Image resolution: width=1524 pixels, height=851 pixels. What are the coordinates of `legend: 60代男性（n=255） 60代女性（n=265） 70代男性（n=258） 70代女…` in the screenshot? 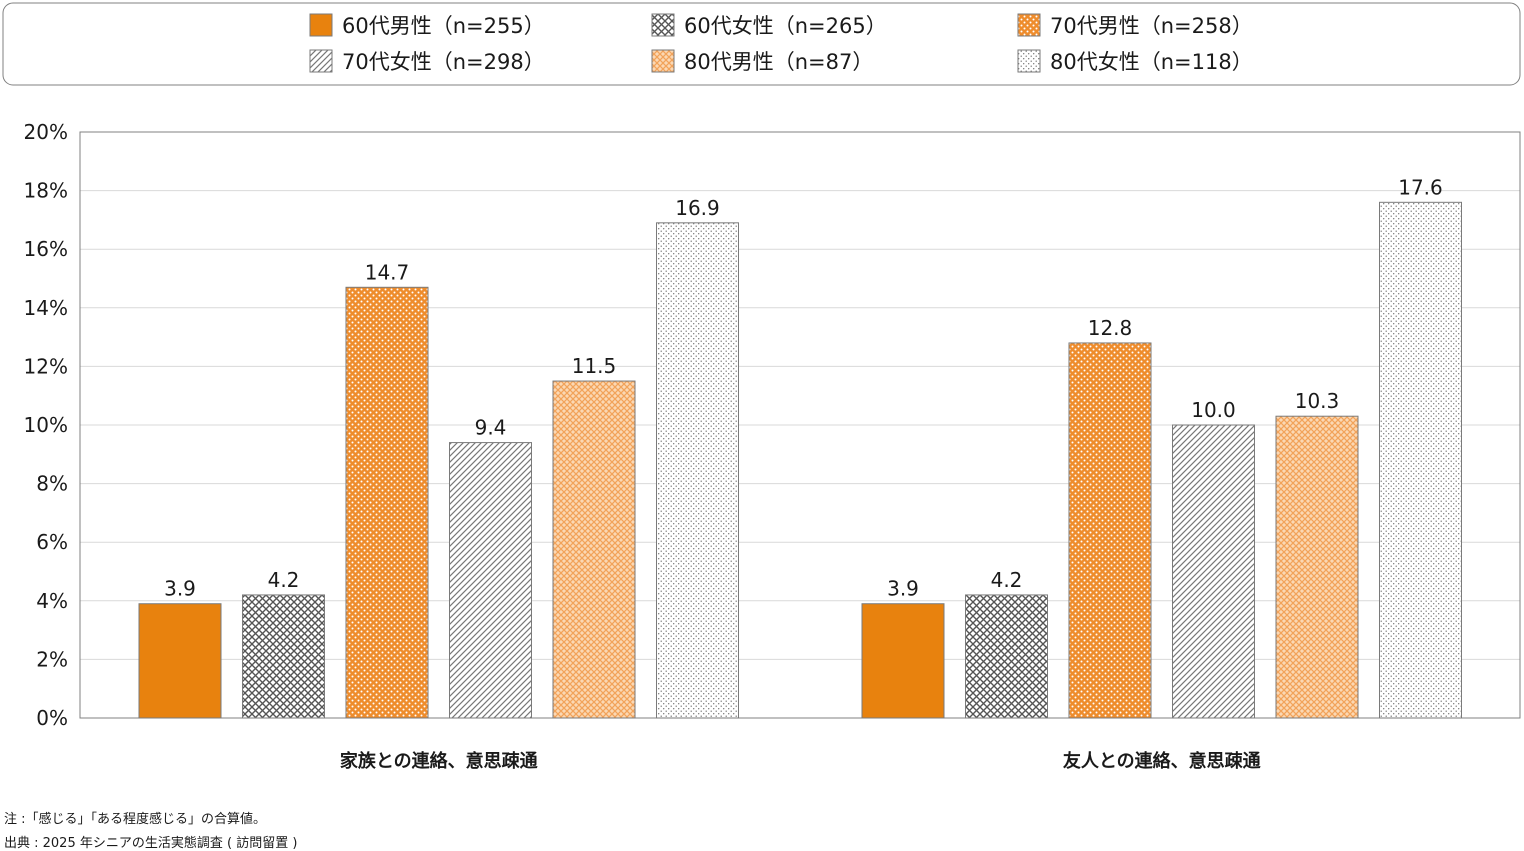 It's located at (781, 43).